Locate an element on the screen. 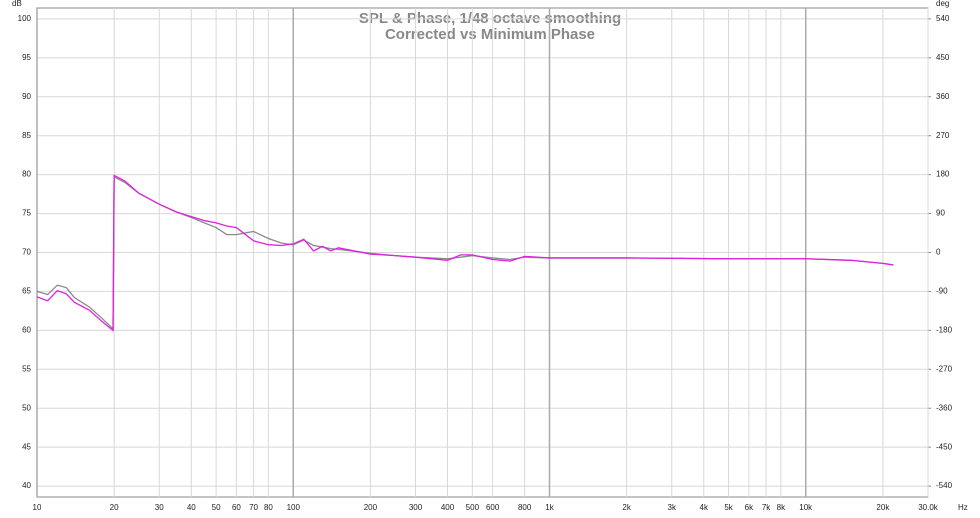 The image size is (980, 518). x-tick-label: 1k is located at coordinates (549, 507).